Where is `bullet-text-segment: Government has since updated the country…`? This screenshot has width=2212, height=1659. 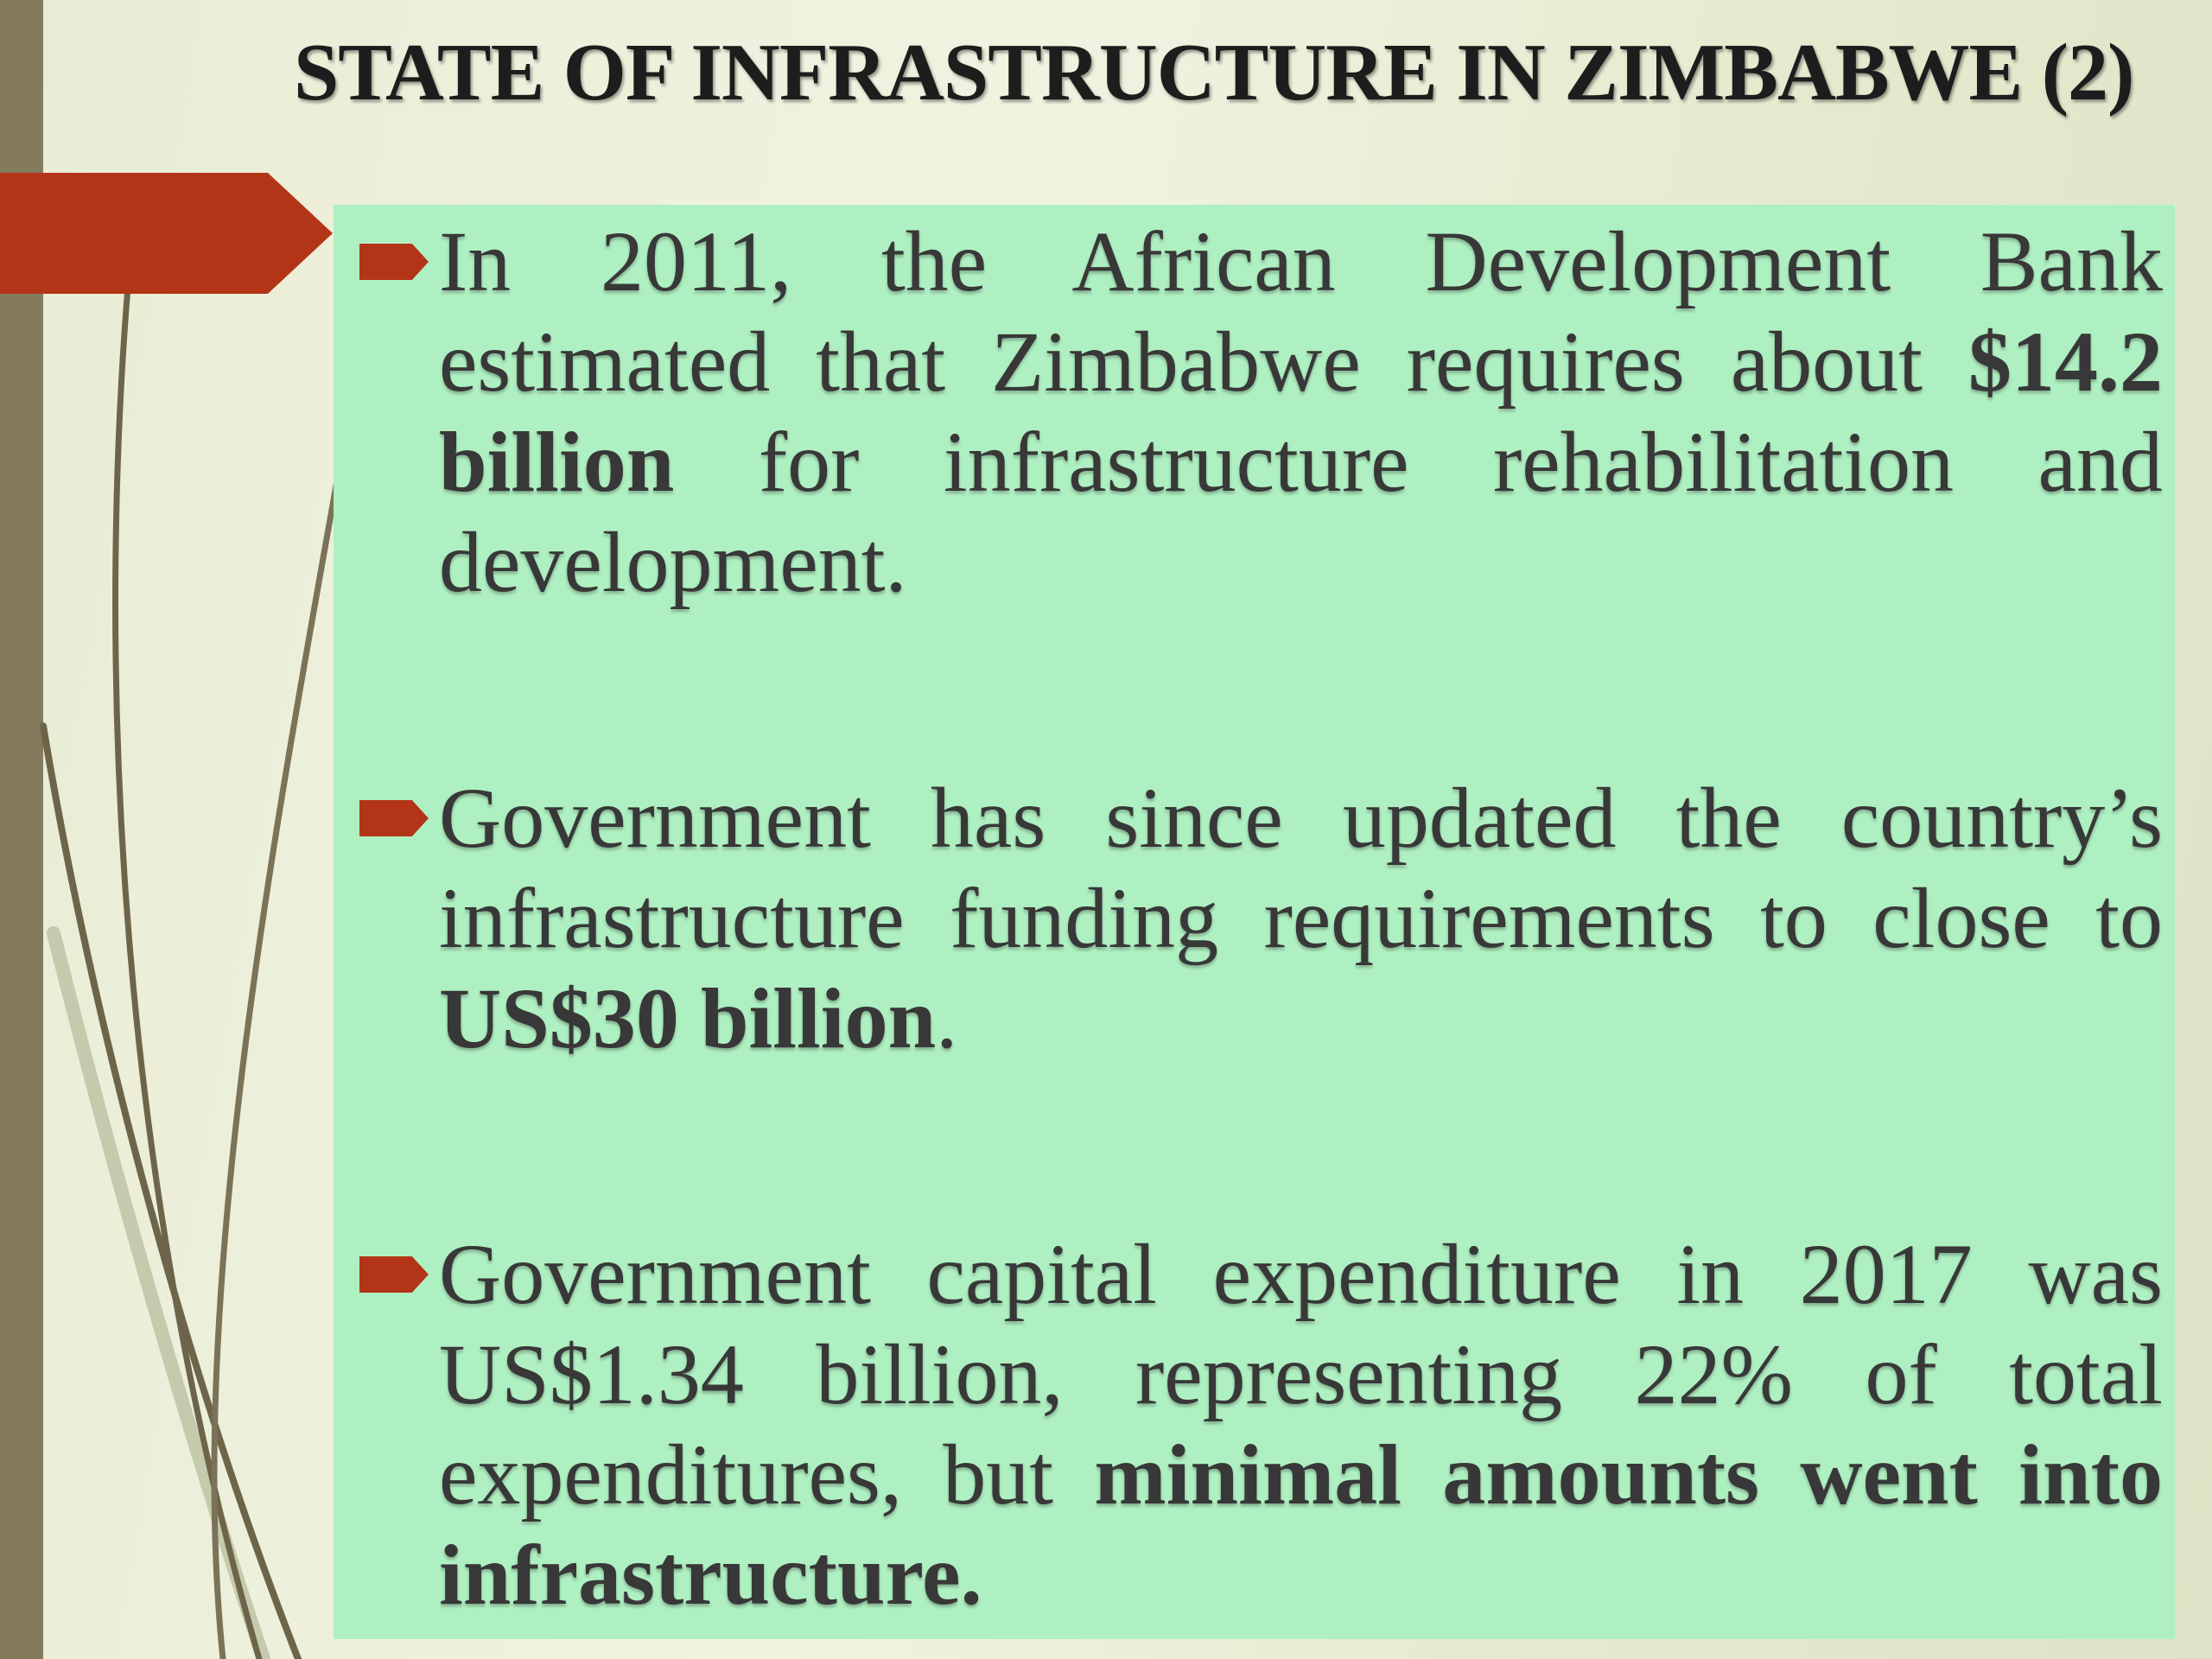 bullet-text-segment: Government has since updated the country… is located at coordinates (1301, 868).